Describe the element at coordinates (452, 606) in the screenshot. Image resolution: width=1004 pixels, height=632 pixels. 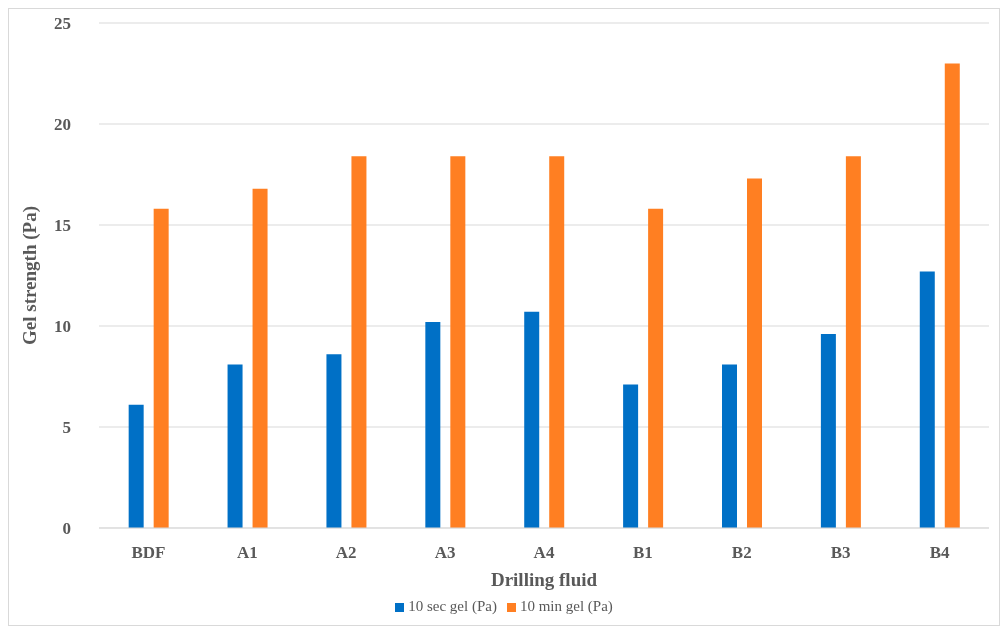
I see `legend-label: 10 sec gel (Pa)` at that location.